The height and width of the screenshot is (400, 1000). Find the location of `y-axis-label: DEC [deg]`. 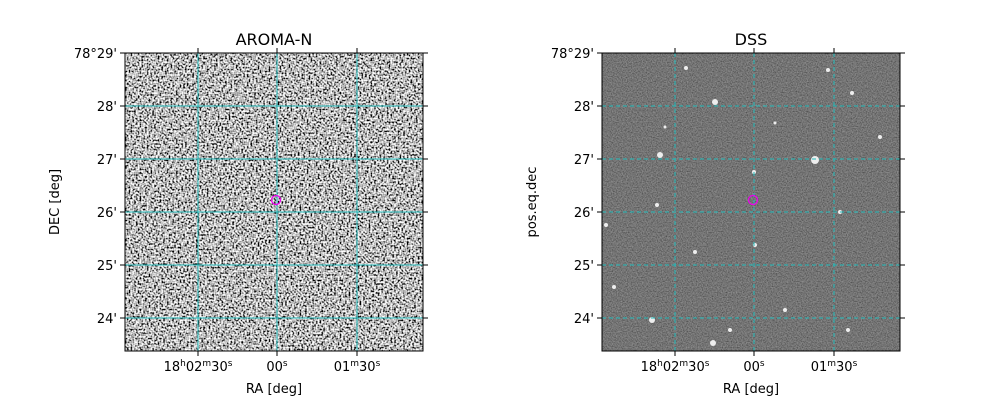

y-axis-label: DEC [deg] is located at coordinates (55, 202).